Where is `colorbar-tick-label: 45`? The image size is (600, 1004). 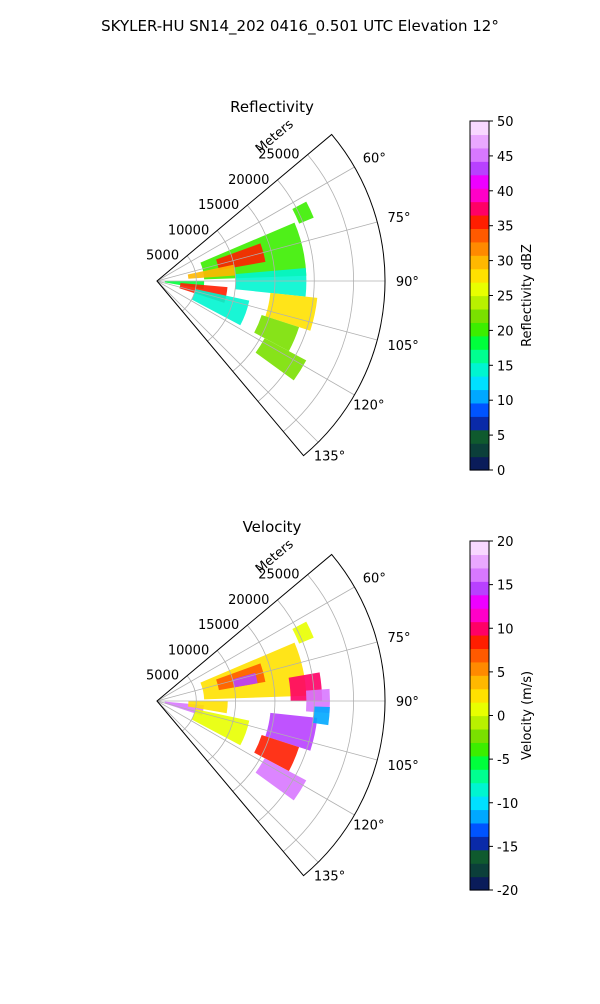 colorbar-tick-label: 45 is located at coordinates (505, 157).